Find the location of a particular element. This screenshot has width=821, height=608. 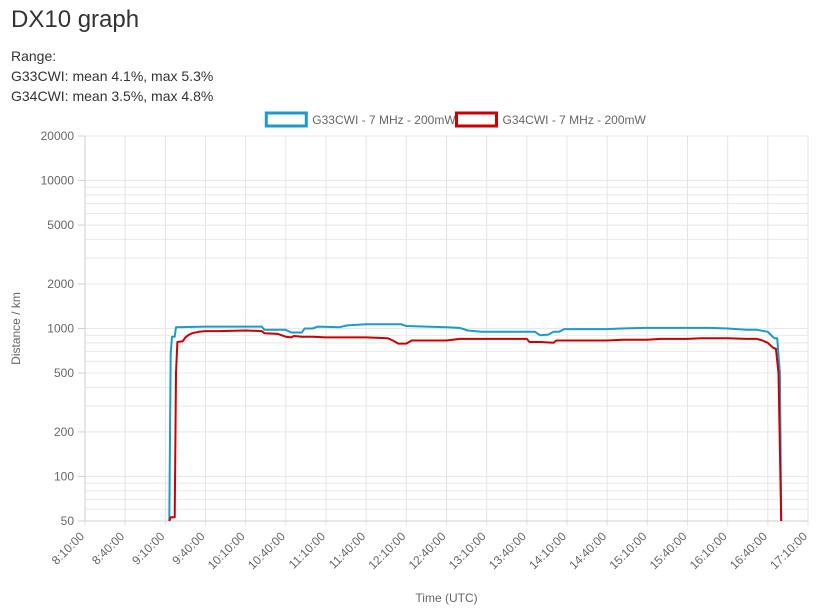

legend-item-g33cwi: G33CWI - 7 MHz - 200mW is located at coordinates (360, 119).